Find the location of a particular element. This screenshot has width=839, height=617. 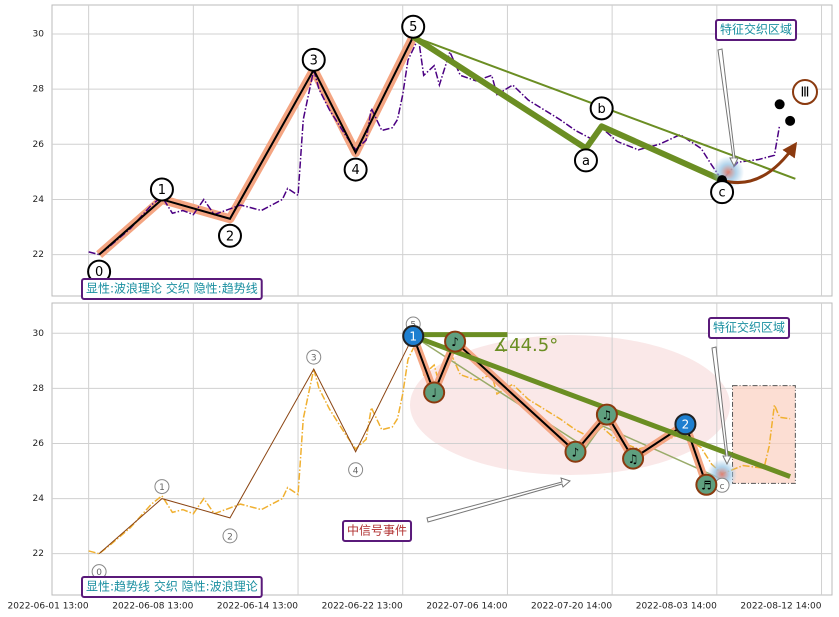

wave-degree-circle is located at coordinates (805, 92).